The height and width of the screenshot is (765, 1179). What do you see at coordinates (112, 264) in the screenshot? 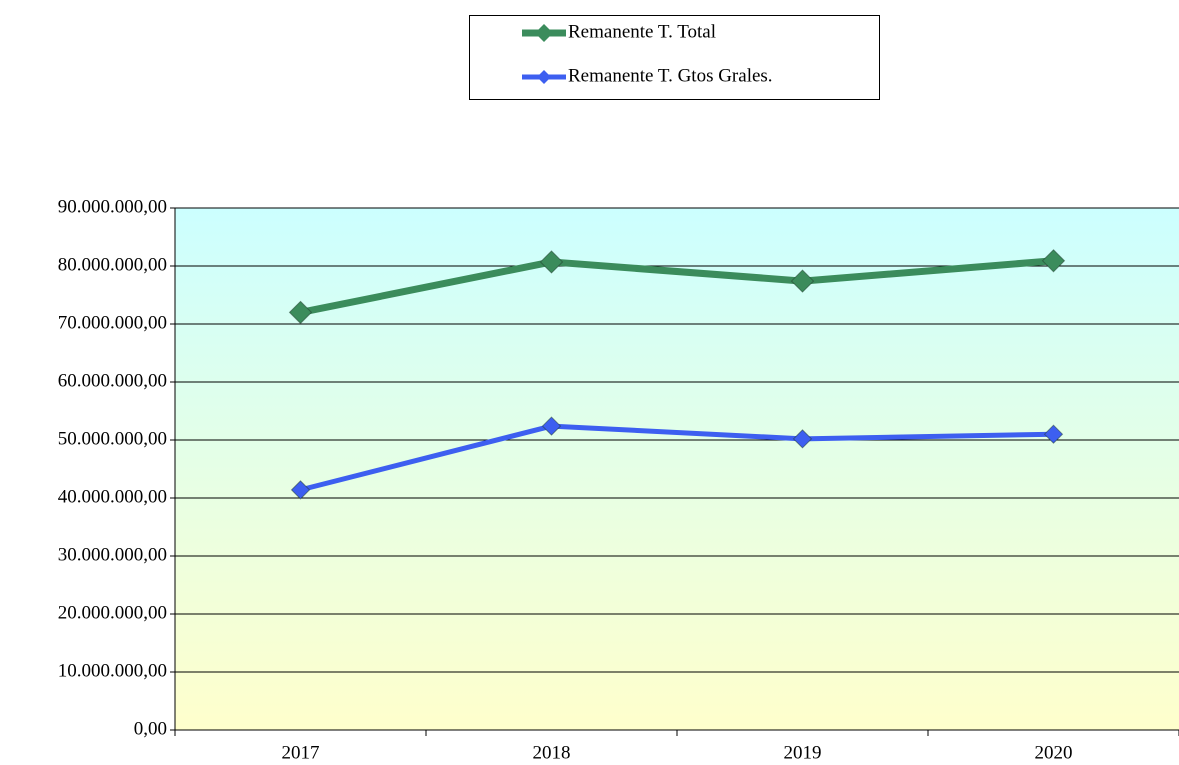
I see `y-tick-label: 80.000.000,00` at bounding box center [112, 264].